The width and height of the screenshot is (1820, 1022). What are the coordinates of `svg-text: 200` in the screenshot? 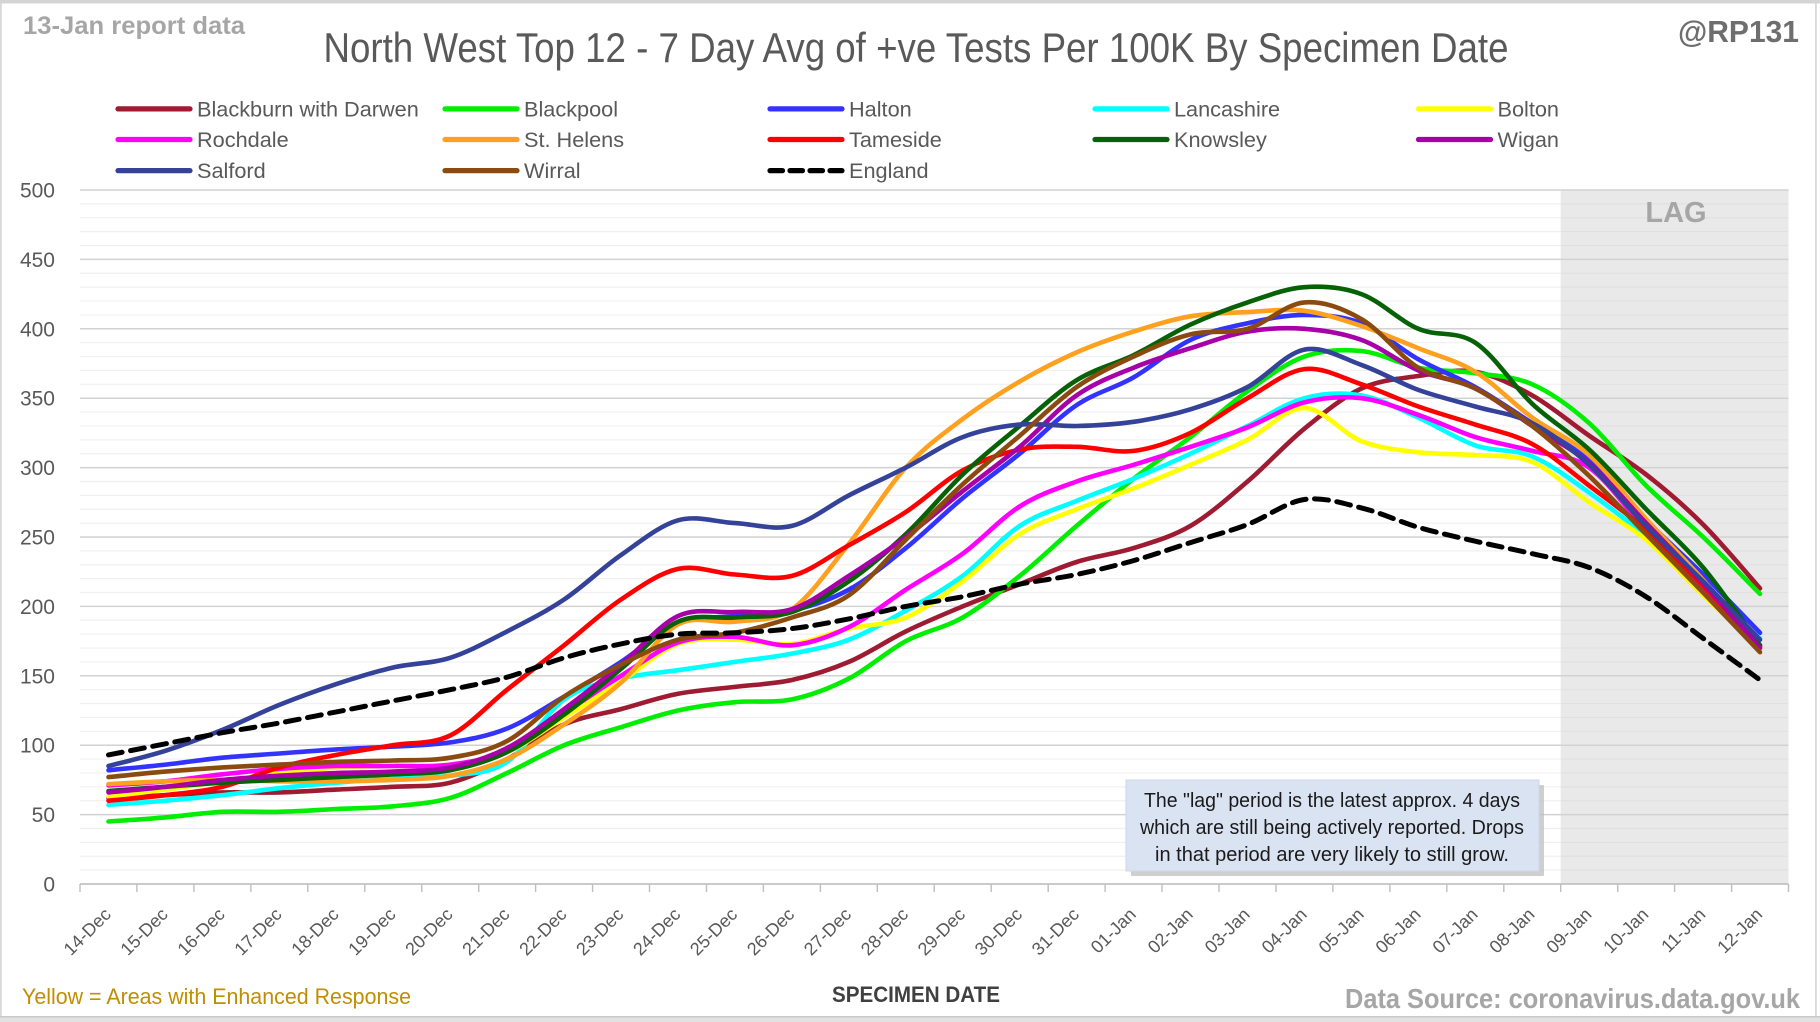 It's located at (37, 607).